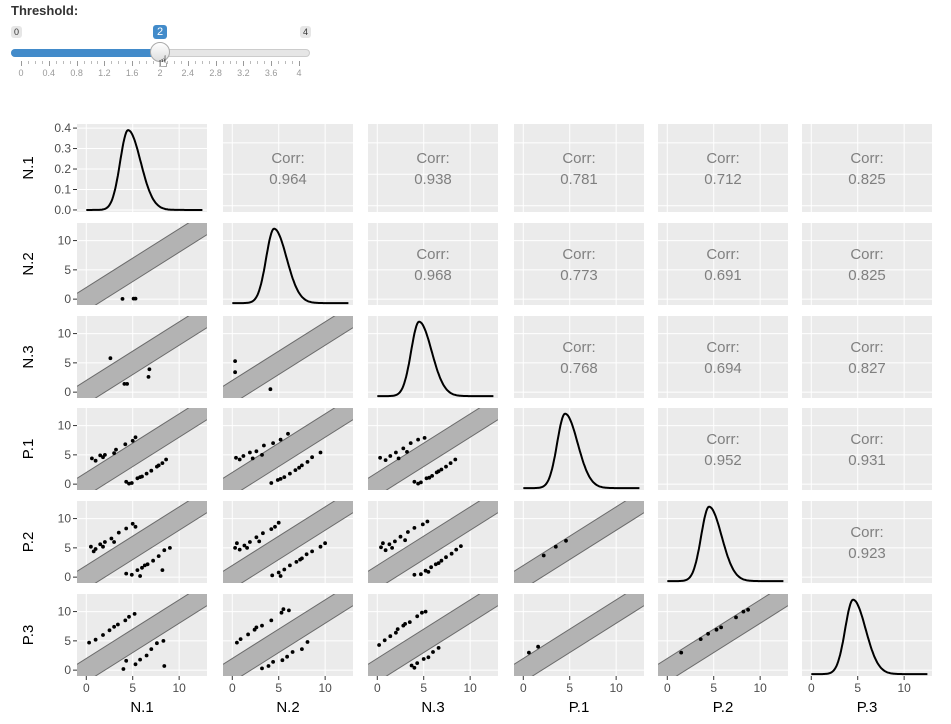 The height and width of the screenshot is (724, 951). I want to click on corr-value: 0.773, so click(579, 275).